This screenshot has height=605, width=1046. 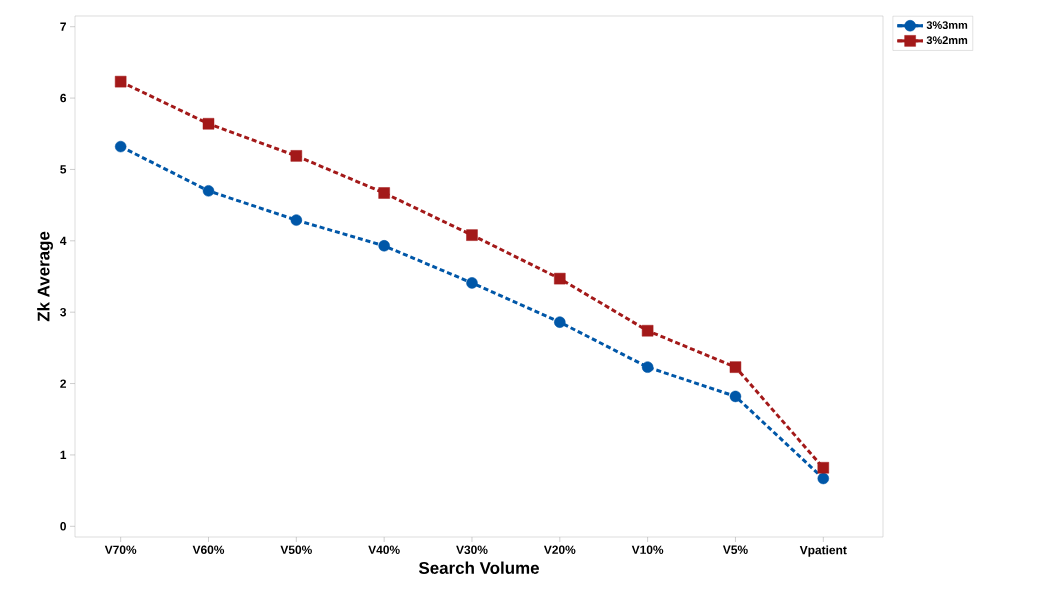 What do you see at coordinates (63, 240) in the screenshot?
I see `y-tick-label: 4` at bounding box center [63, 240].